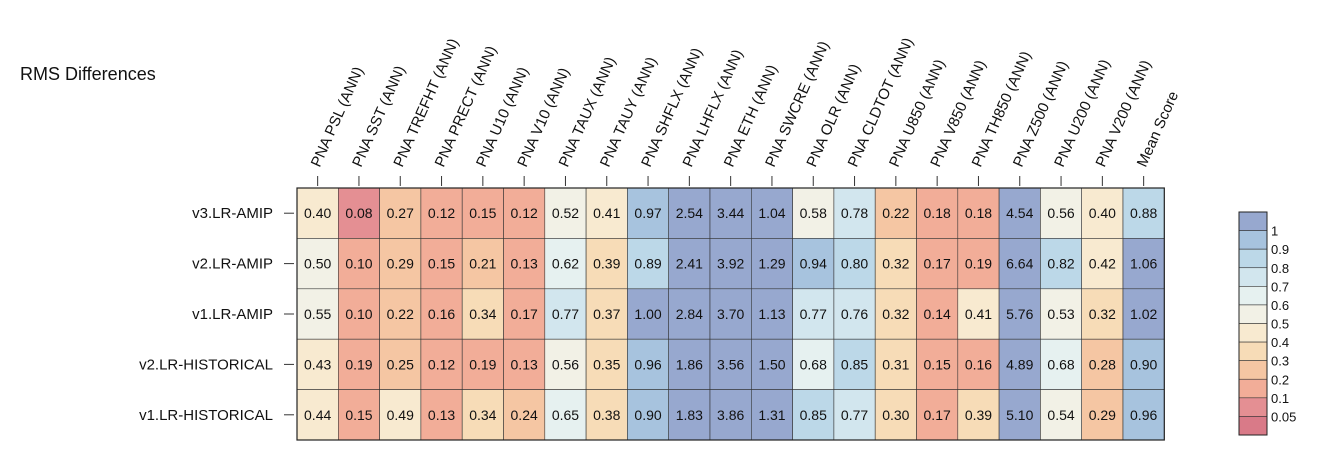 This screenshot has height=475, width=1329. Describe the element at coordinates (400, 213) in the screenshot. I see `cell-value: 0.27` at that location.